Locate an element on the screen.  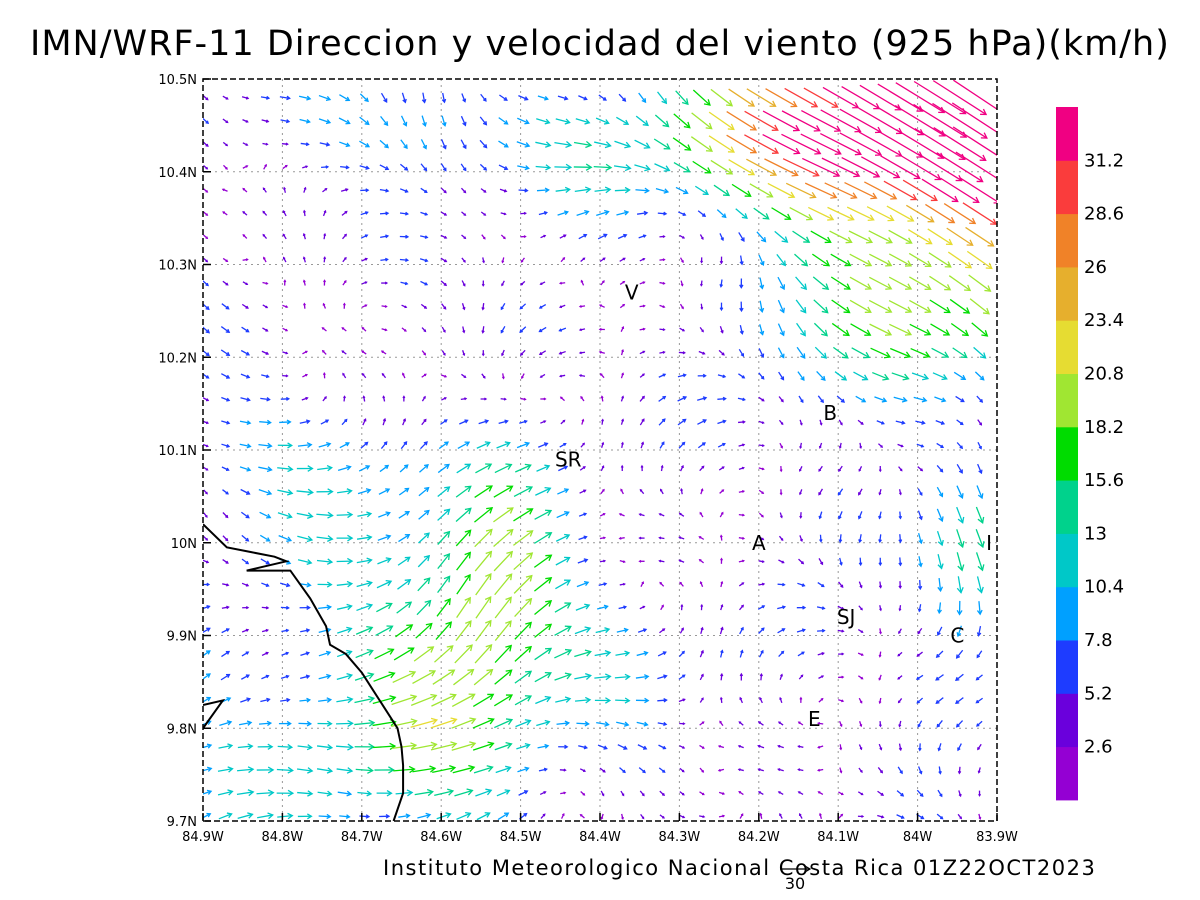
tick-label-lat: 10.2N is located at coordinates (177, 358).